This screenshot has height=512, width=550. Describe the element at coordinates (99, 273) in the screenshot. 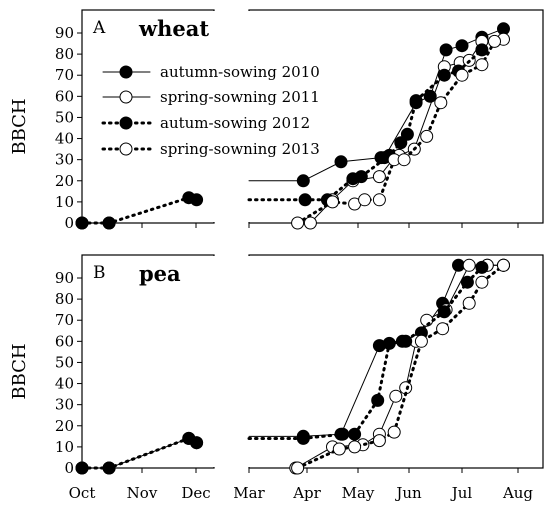

I see `panel-letter: B` at that location.